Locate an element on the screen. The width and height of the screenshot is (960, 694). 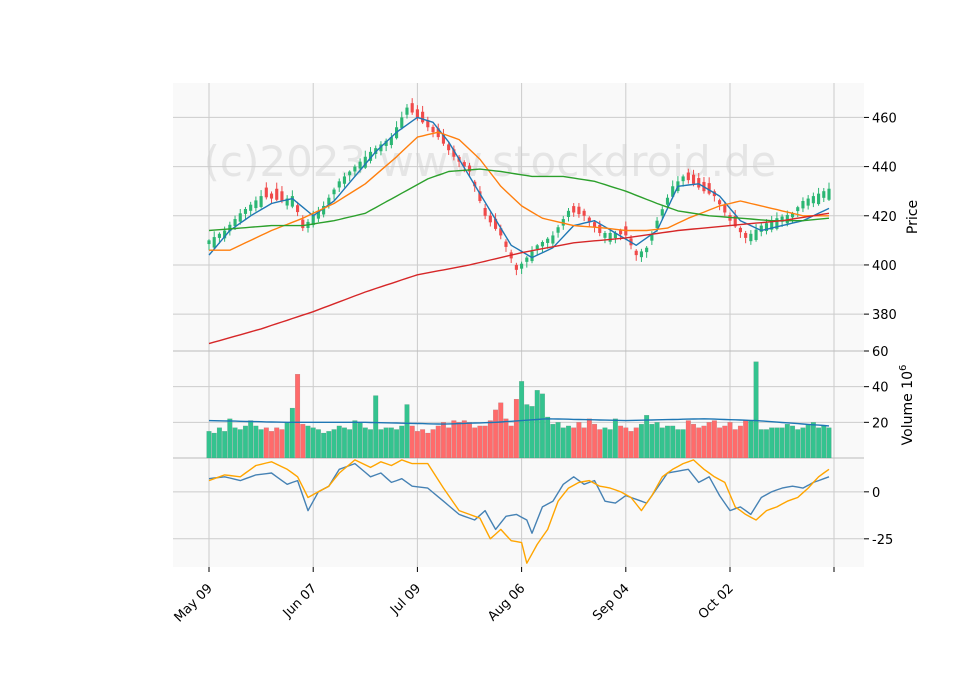
moving-average-line is located at coordinates (519, 200).